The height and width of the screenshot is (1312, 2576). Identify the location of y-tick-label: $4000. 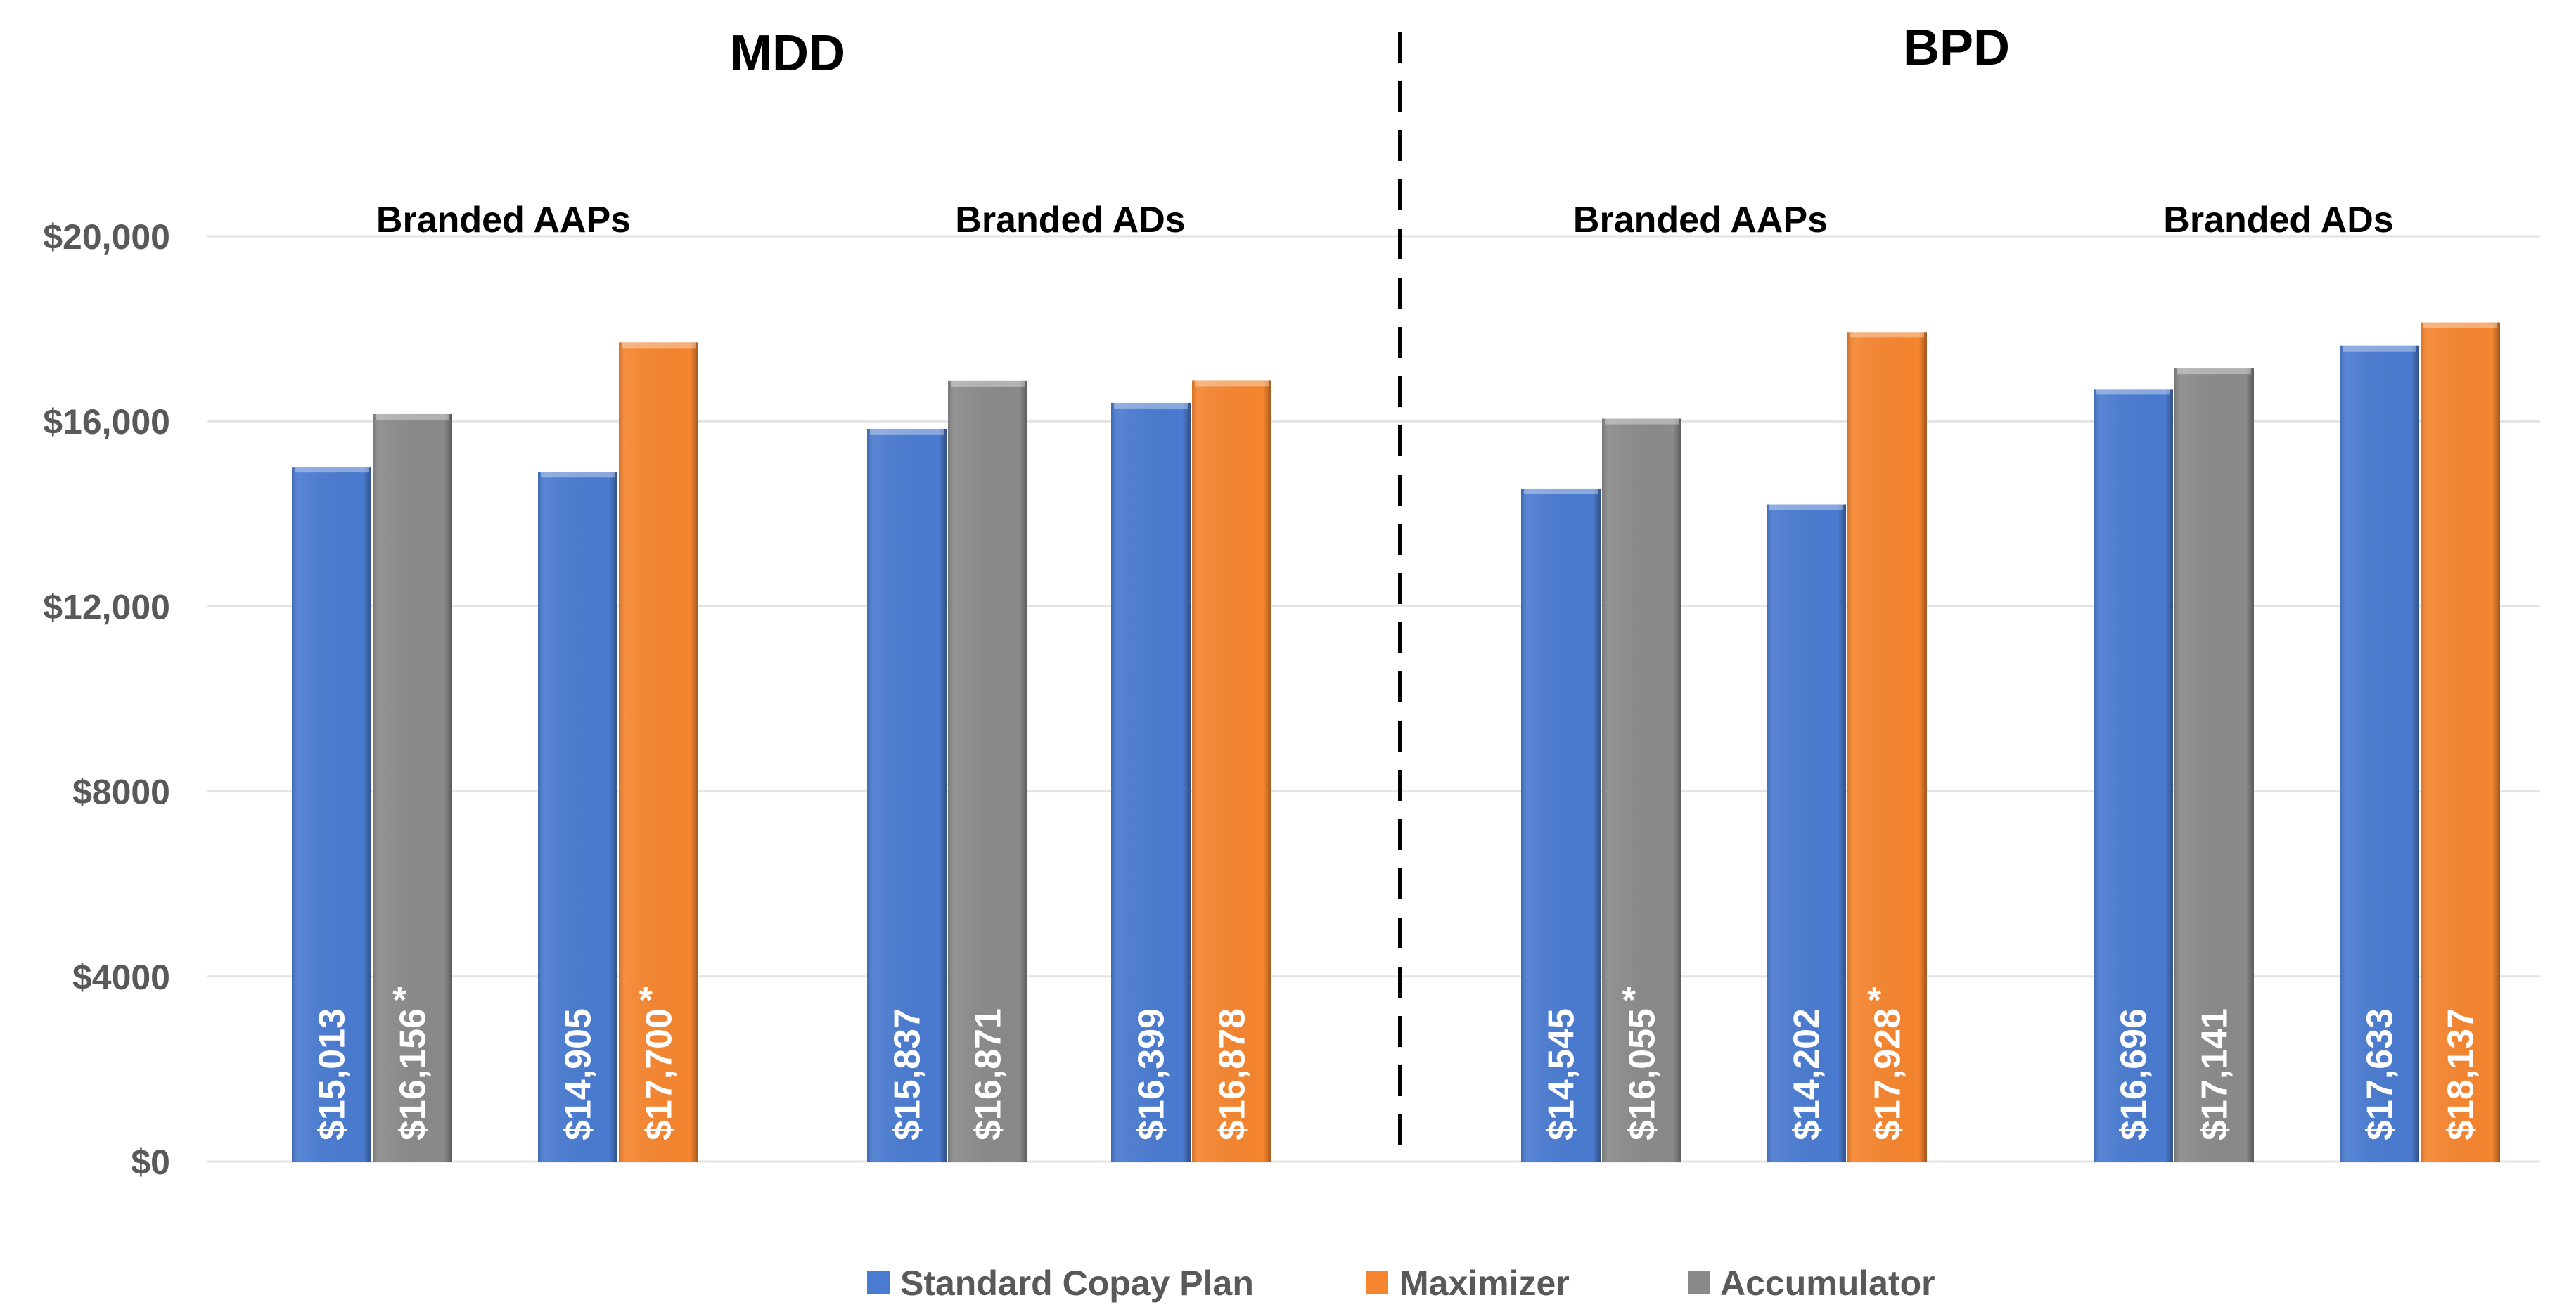
(121, 978).